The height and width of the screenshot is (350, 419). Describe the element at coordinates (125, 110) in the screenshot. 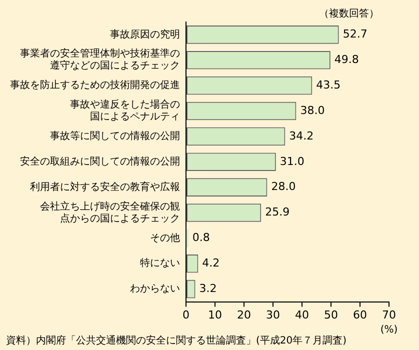

I see `y-tick-label: 事故や違反をした場合の国によるペナルティ` at that location.